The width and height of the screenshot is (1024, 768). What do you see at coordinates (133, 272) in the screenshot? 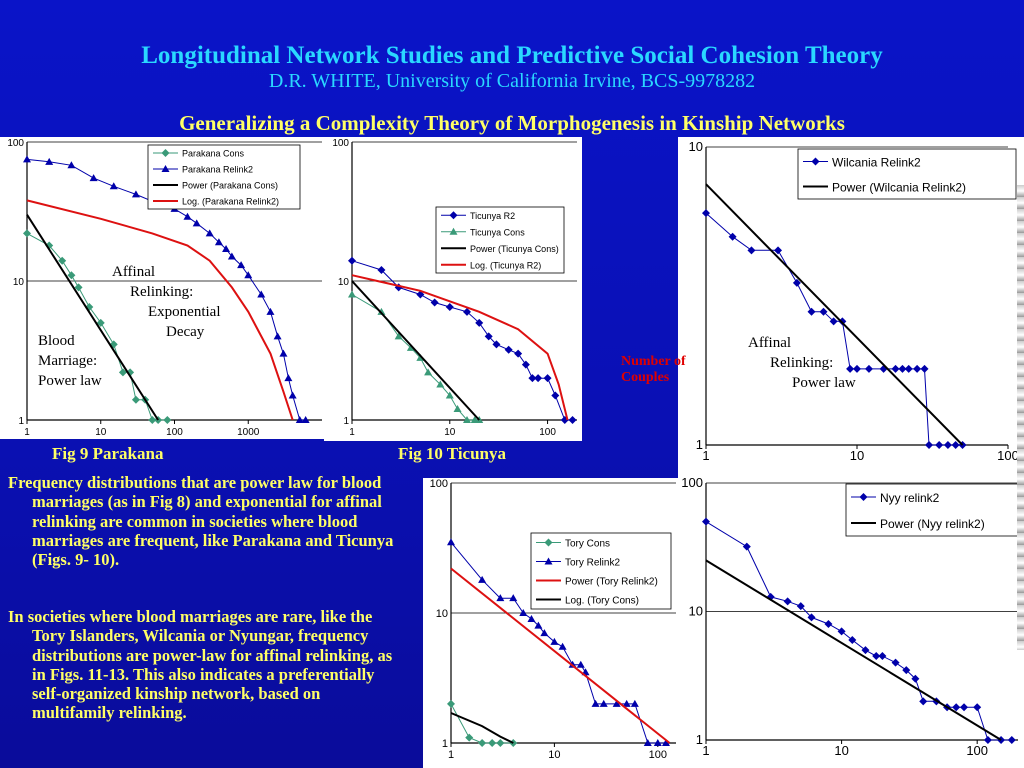
I see `parakana-annotation: Affinal` at bounding box center [133, 272].